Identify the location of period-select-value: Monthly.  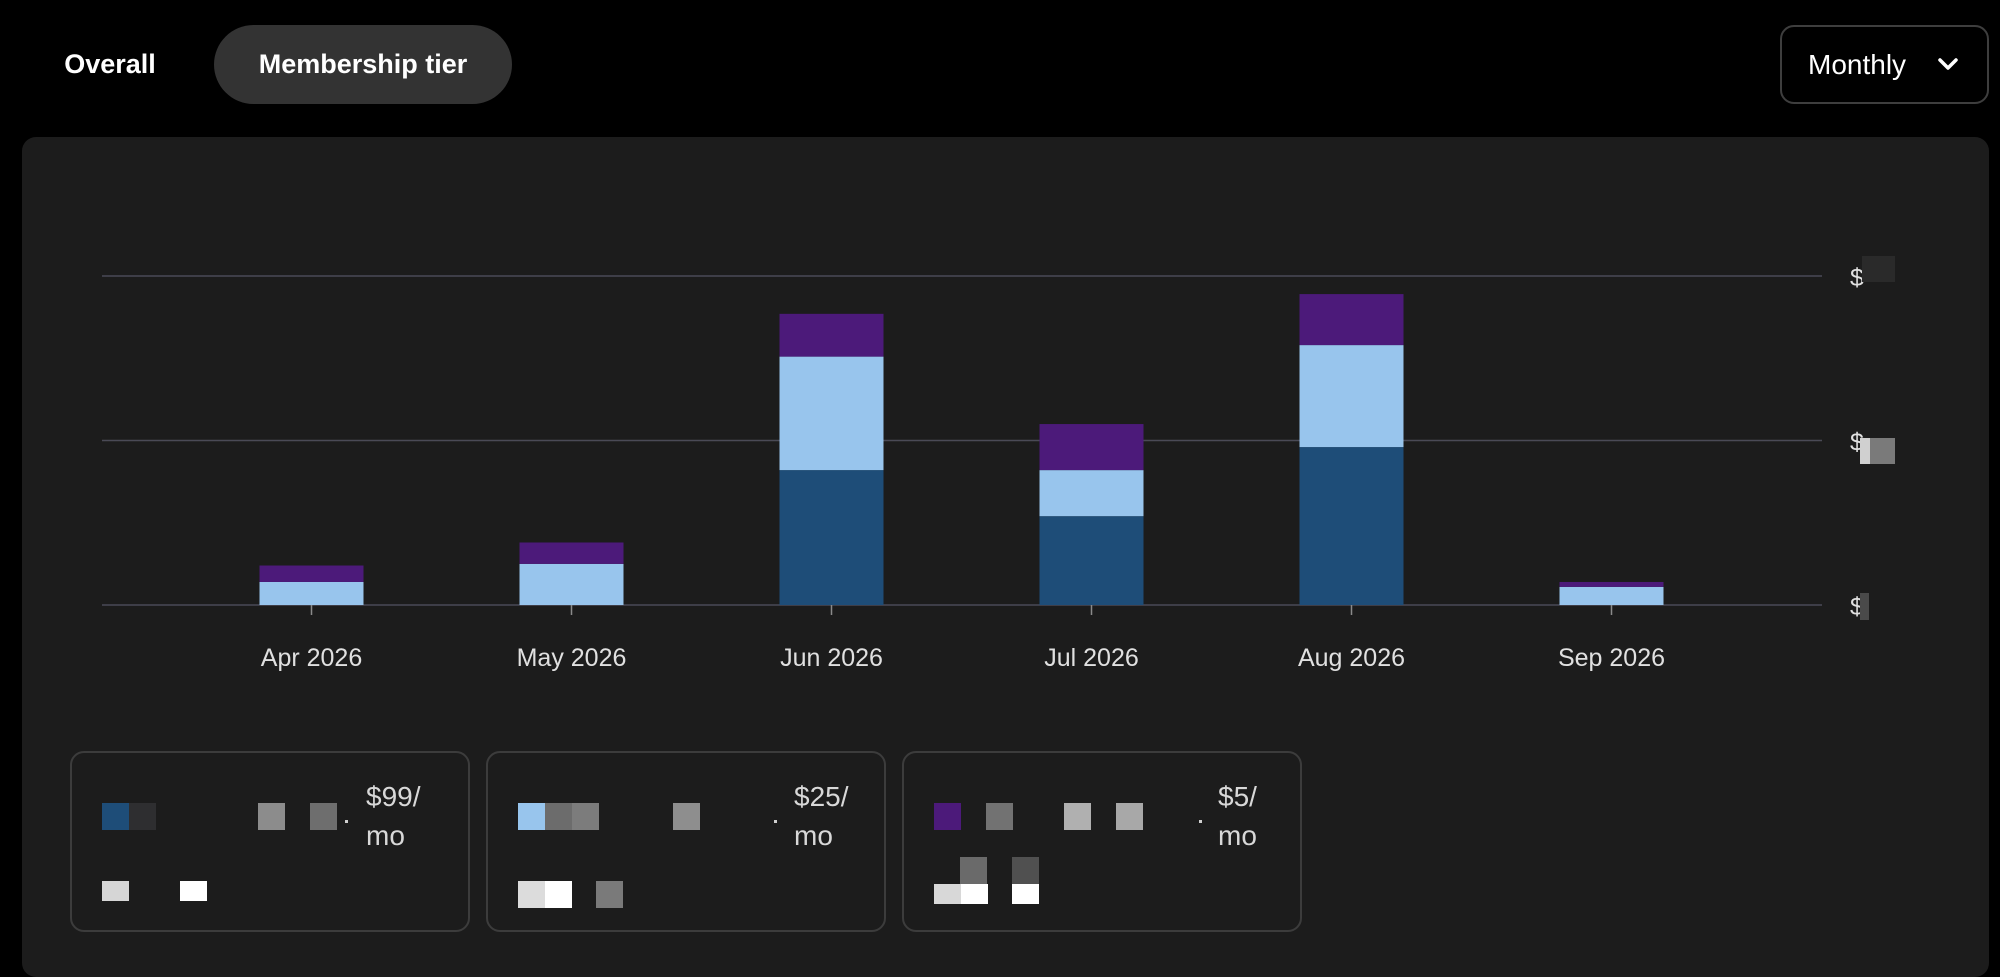
(1857, 64).